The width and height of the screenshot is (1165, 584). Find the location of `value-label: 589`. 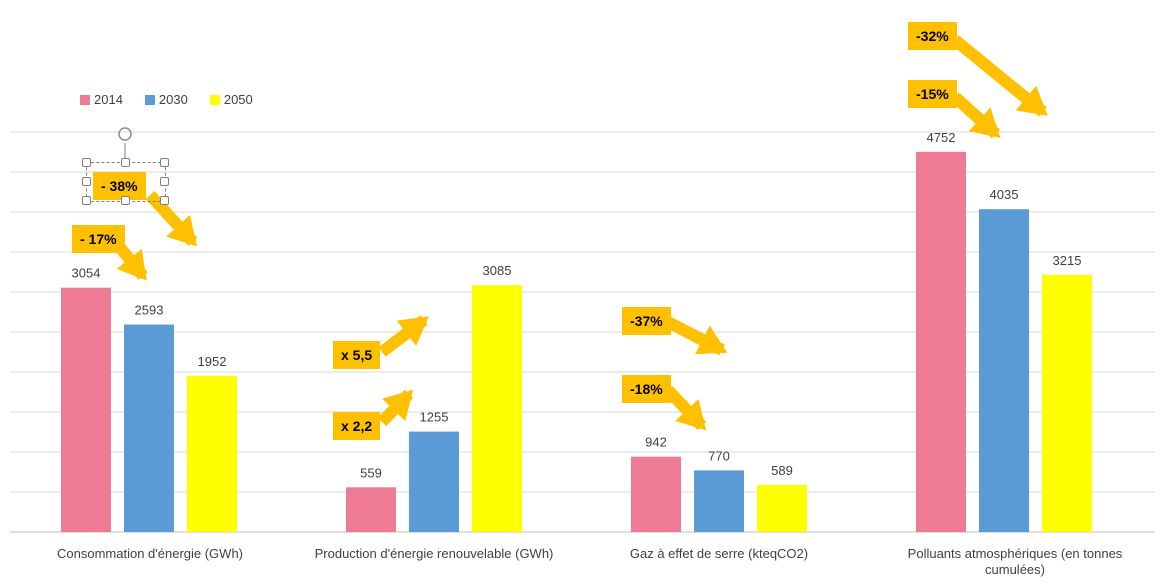

value-label: 589 is located at coordinates (782, 470).